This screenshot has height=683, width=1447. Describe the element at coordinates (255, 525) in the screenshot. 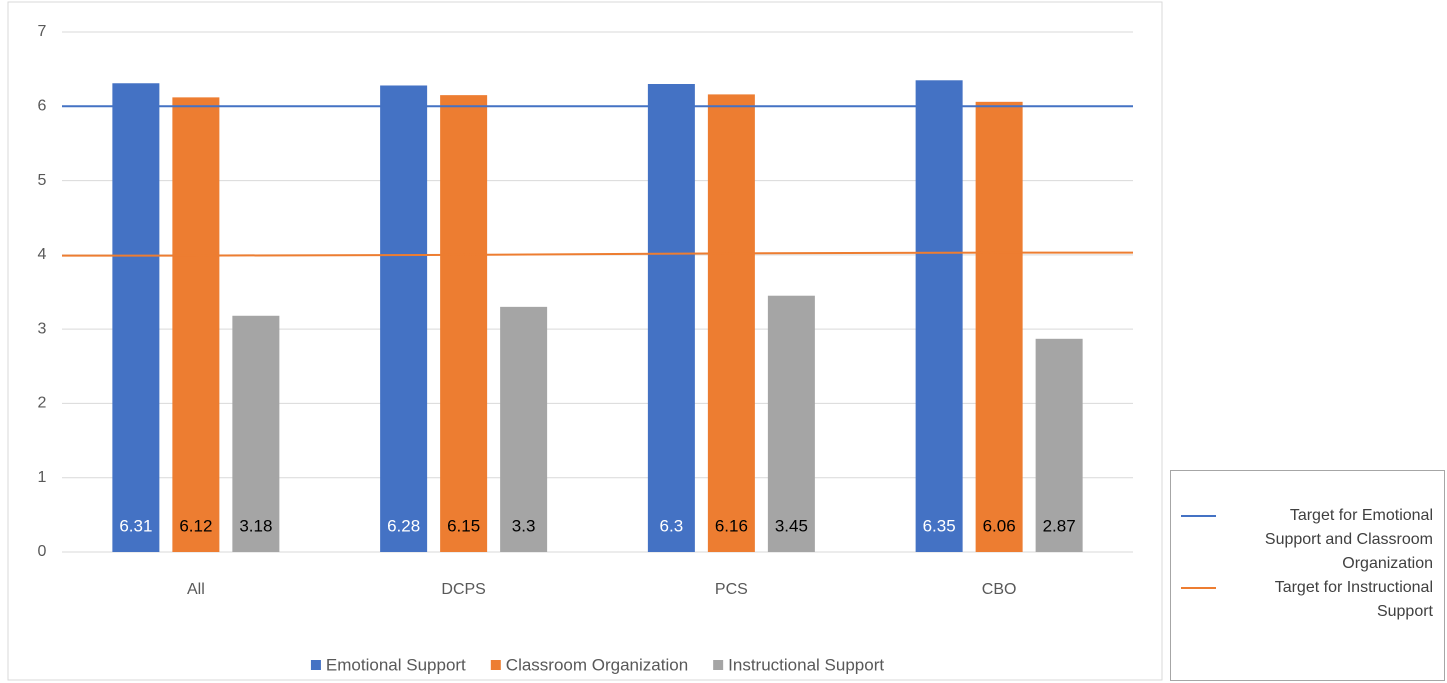

I see `data-label: 3.18` at that location.